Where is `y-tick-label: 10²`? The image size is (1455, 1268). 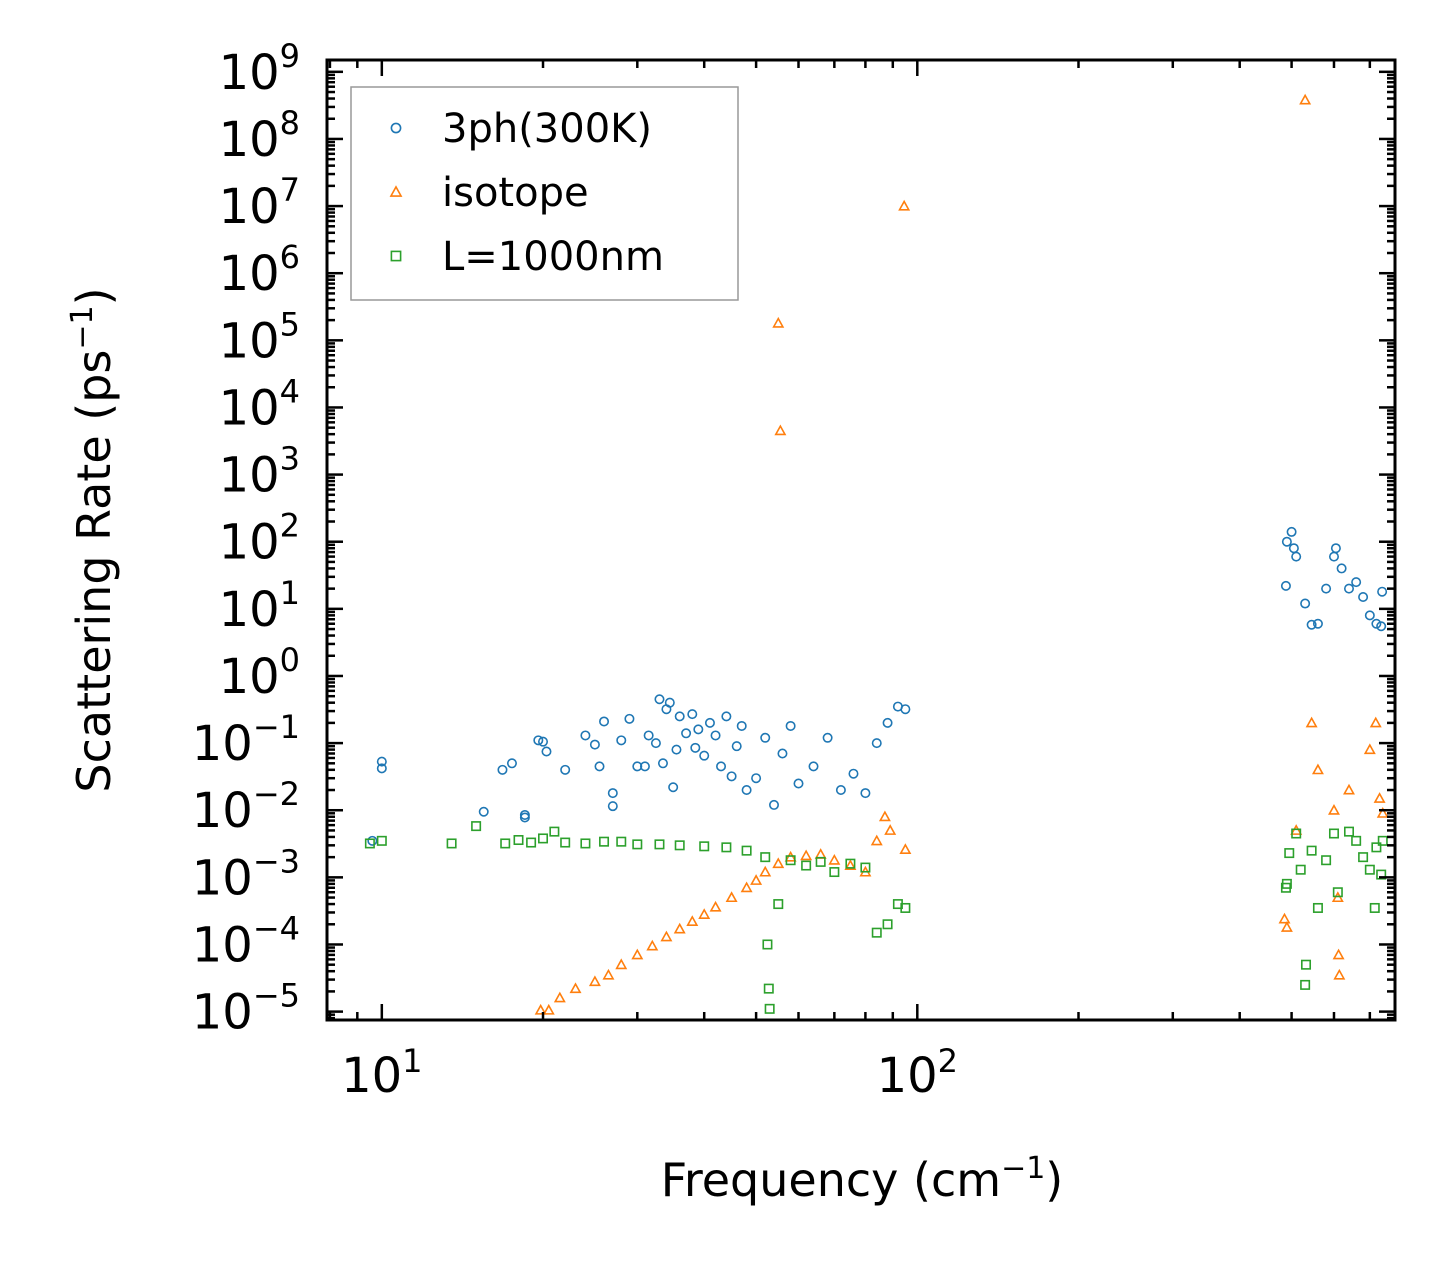
y-tick-label: 10² is located at coordinates (259, 539).